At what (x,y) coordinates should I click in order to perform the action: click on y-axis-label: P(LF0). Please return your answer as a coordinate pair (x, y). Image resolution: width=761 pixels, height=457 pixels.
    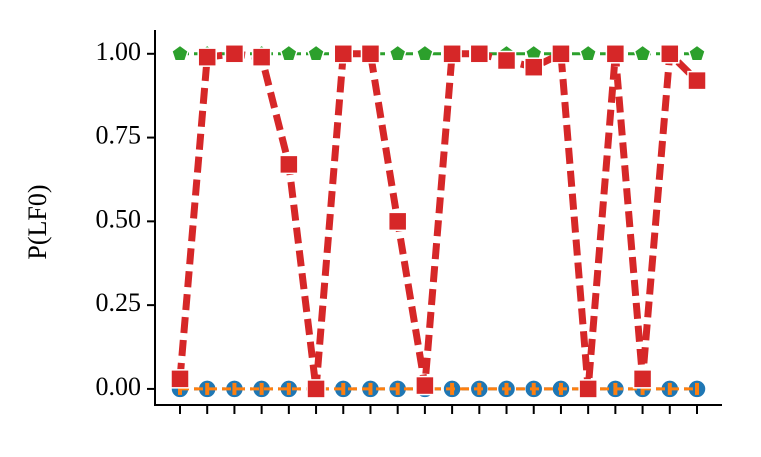
    Looking at the image, I should click on (37, 221).